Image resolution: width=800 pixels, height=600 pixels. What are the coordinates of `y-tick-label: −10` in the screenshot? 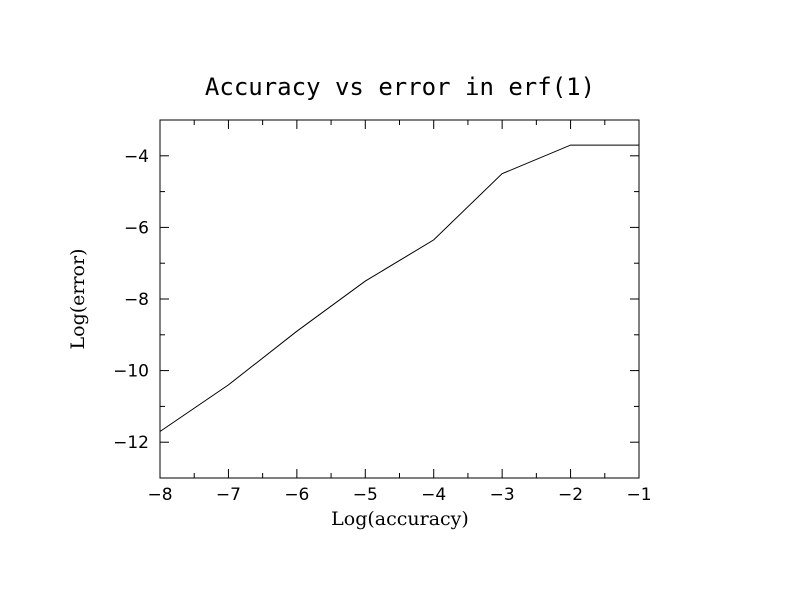 It's located at (131, 372).